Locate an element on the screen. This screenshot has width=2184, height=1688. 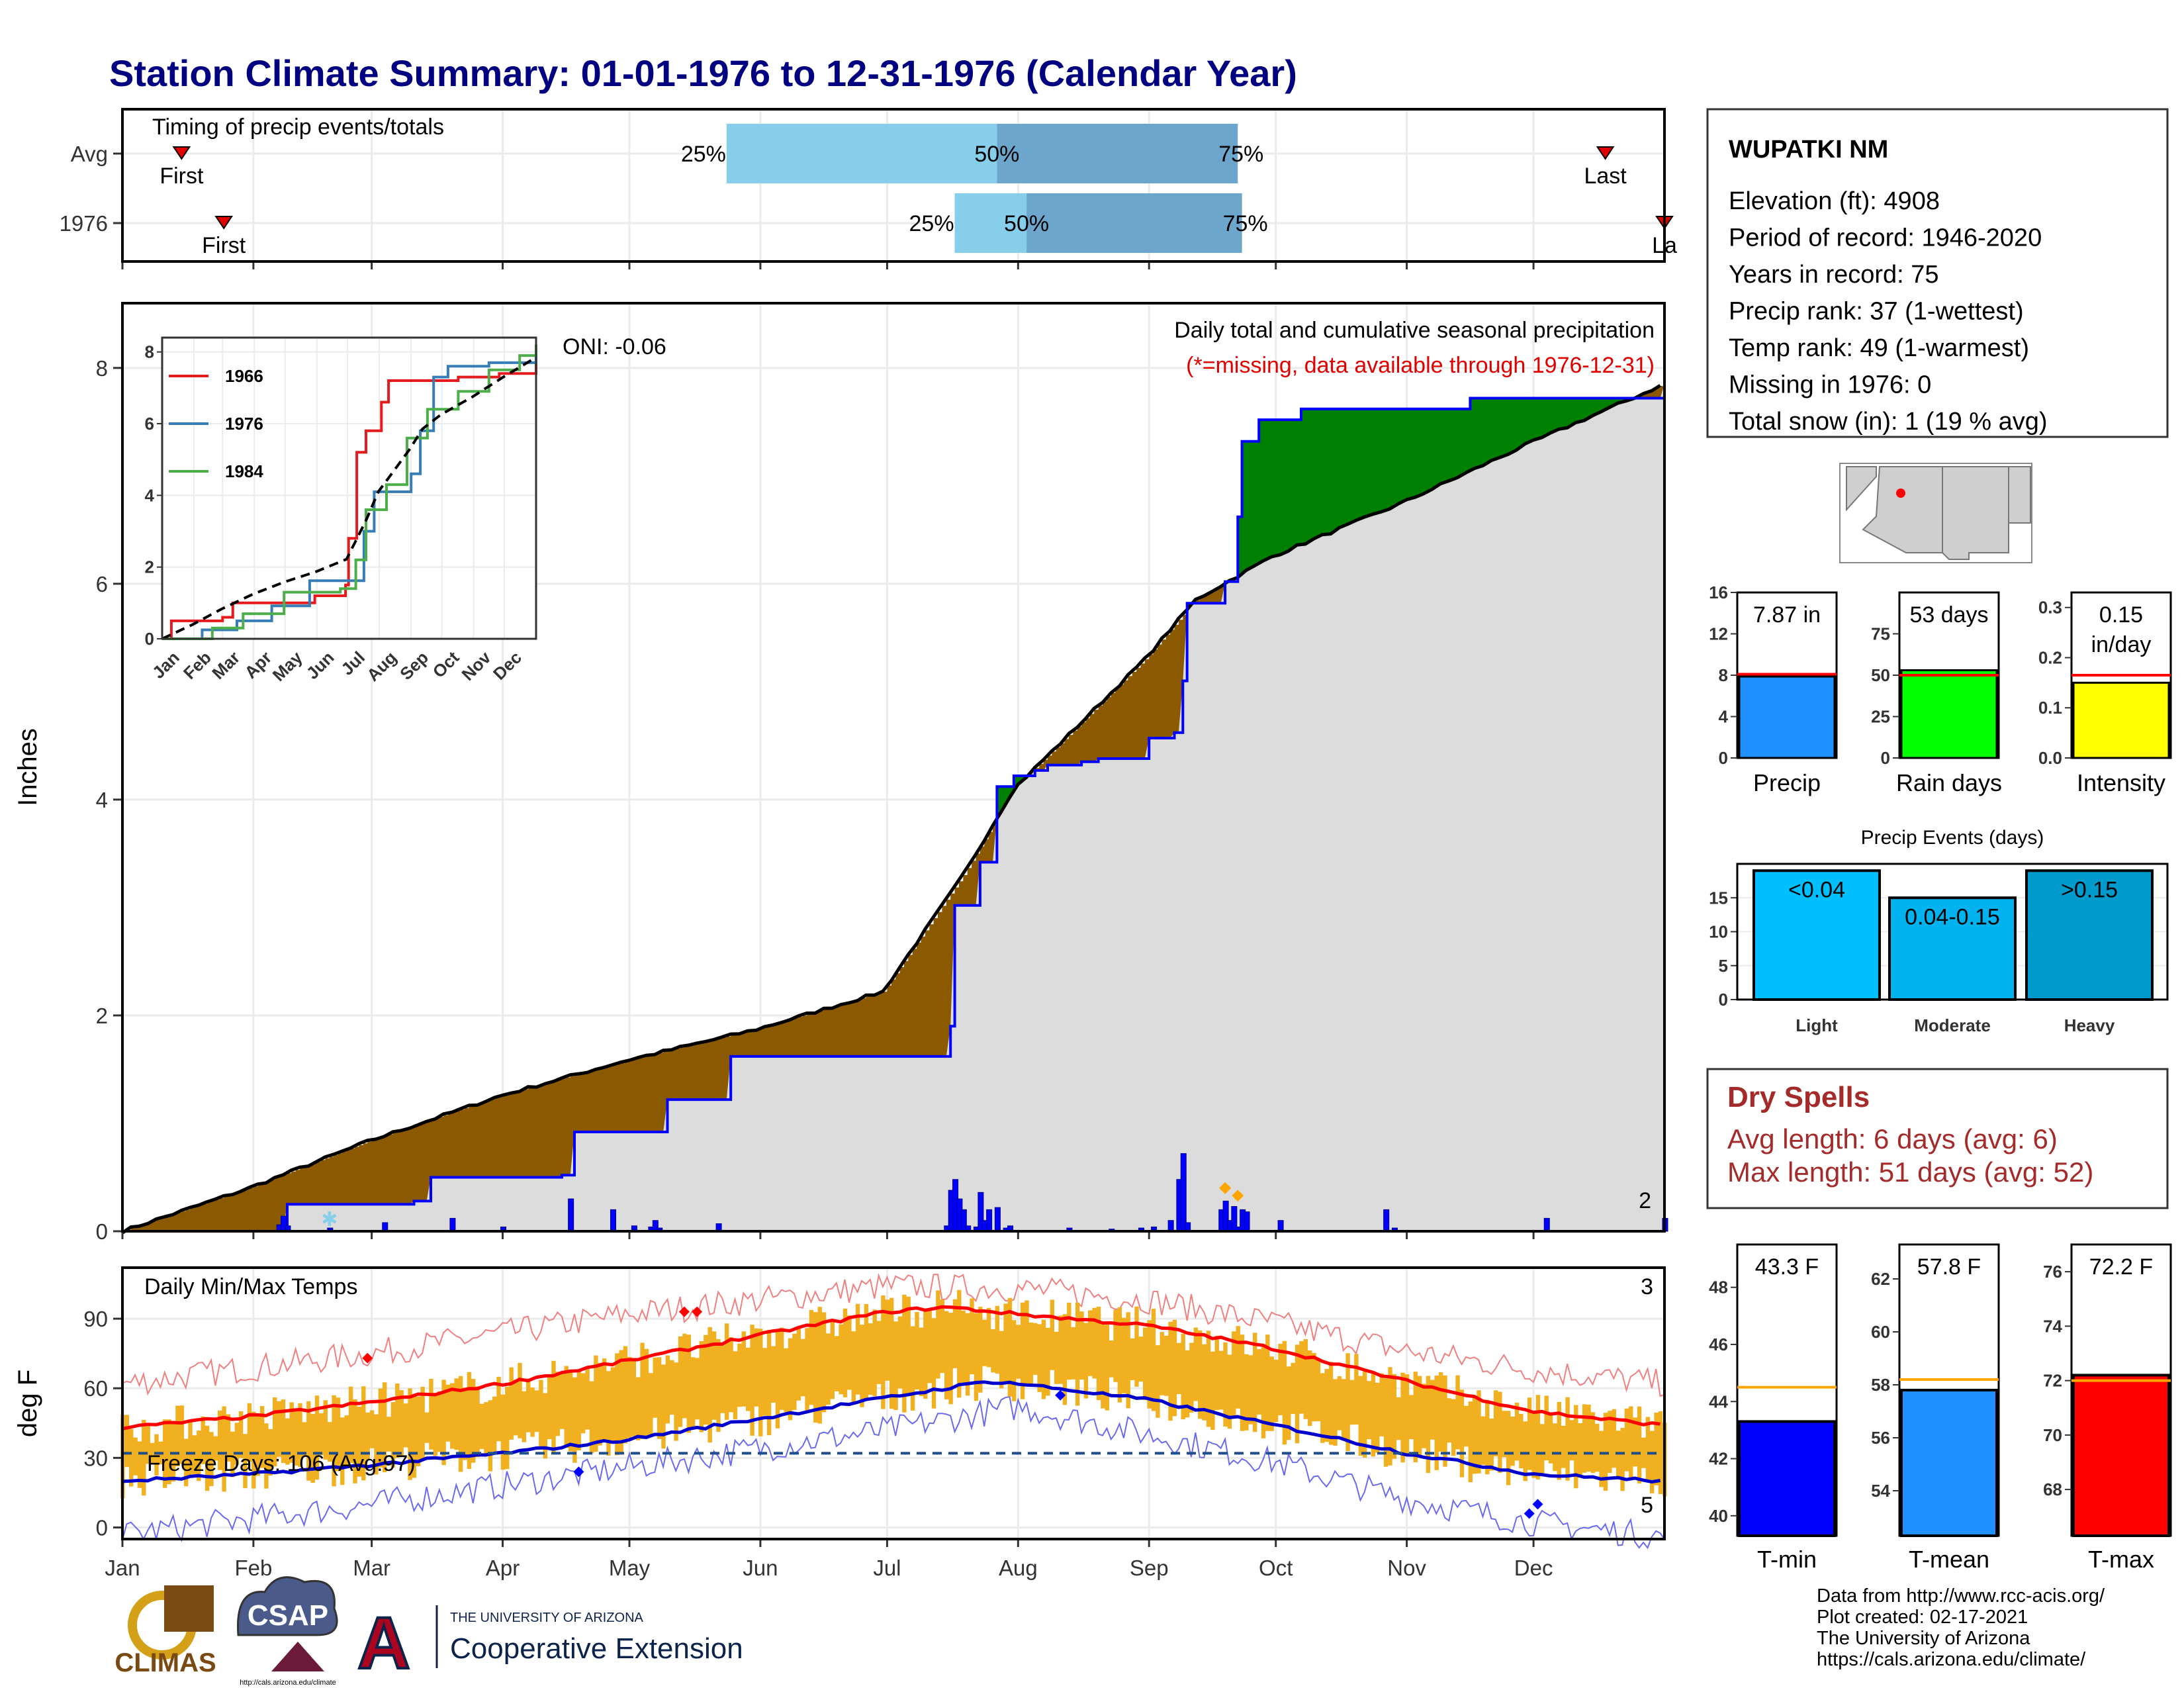
temp-bar is located at coordinates (1949, 1463).